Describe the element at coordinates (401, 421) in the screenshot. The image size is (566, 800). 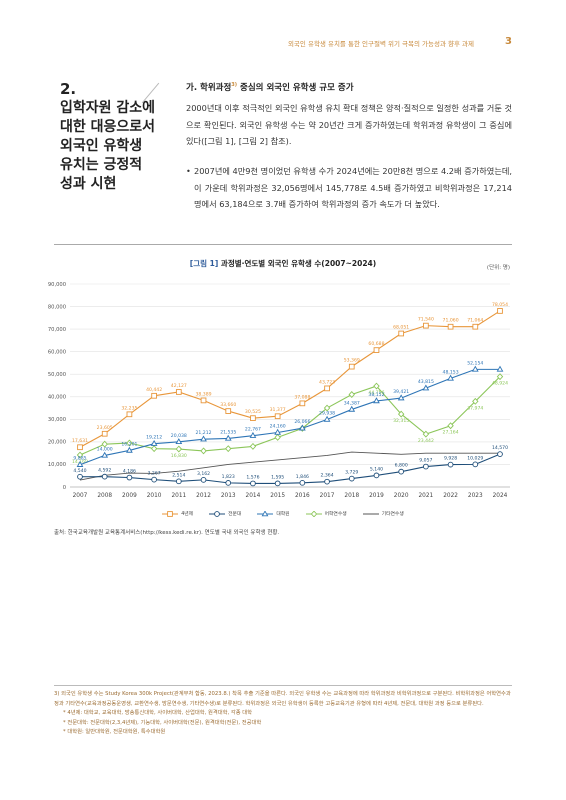
I see `data-label: 32,315` at that location.